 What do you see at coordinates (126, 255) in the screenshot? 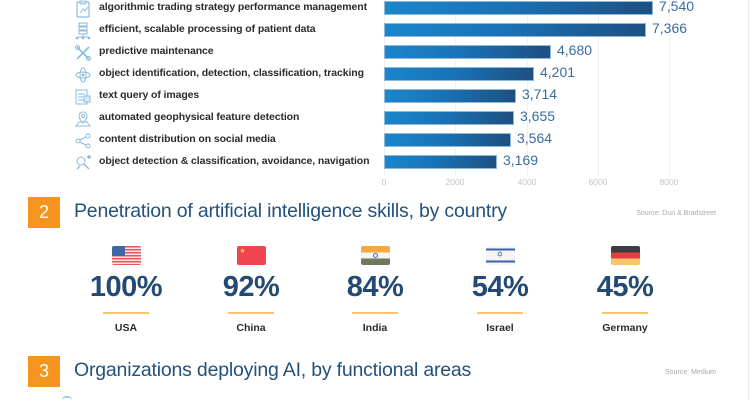
I see `us-flag-icon` at bounding box center [126, 255].